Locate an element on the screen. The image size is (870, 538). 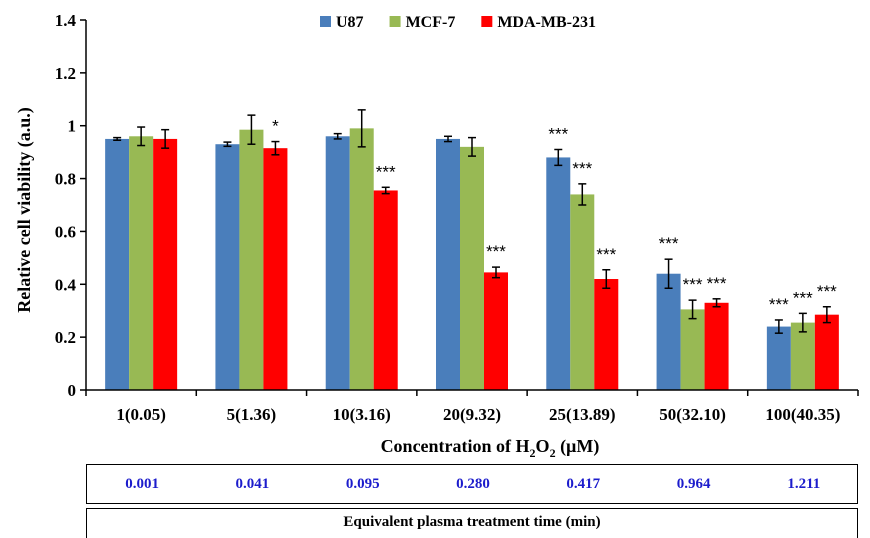
legend-label: MCF-7 is located at coordinates (431, 22).